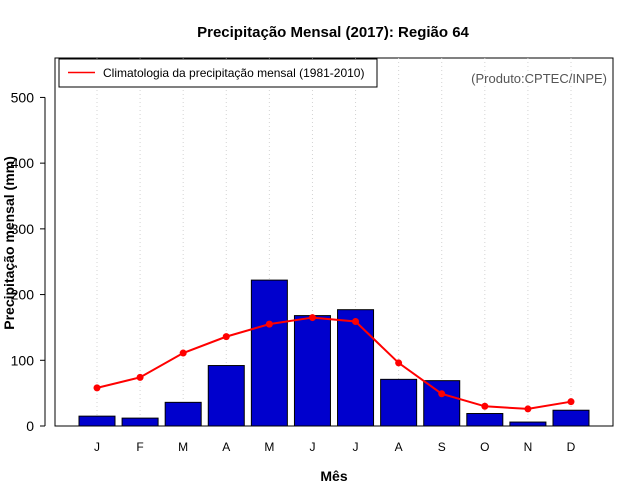 The width and height of the screenshot is (640, 500). I want to click on legend-box, so click(218, 73).